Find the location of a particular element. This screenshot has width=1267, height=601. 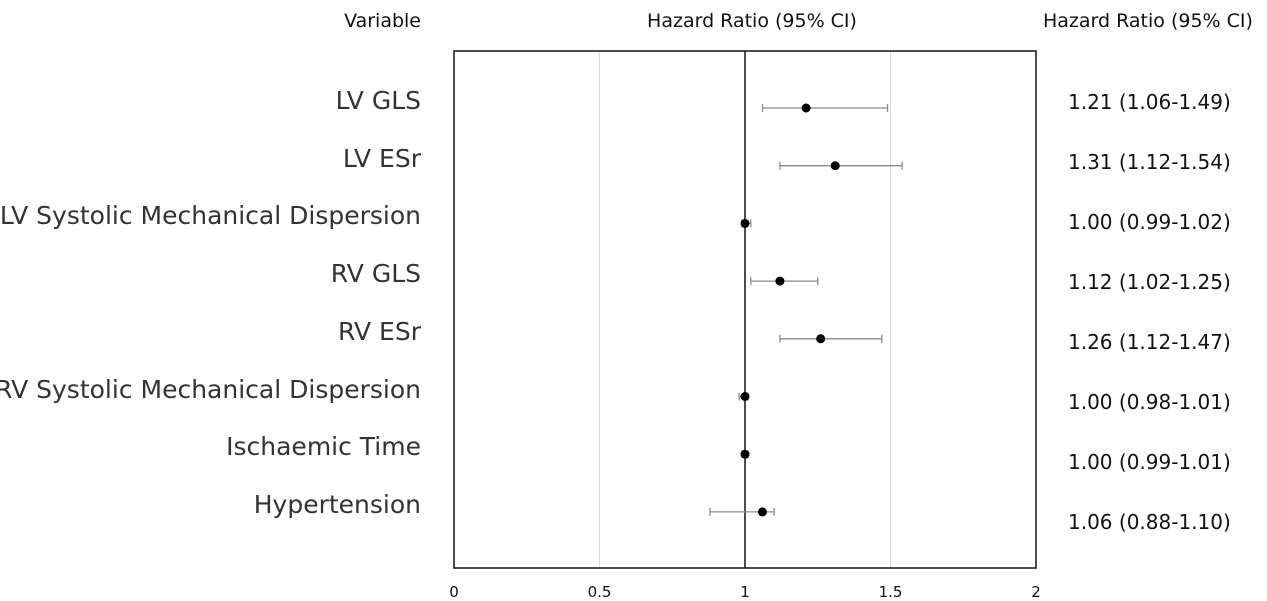

hazard-ratio-text-1: 1.31 (1.12-1.54) is located at coordinates (1149, 162).